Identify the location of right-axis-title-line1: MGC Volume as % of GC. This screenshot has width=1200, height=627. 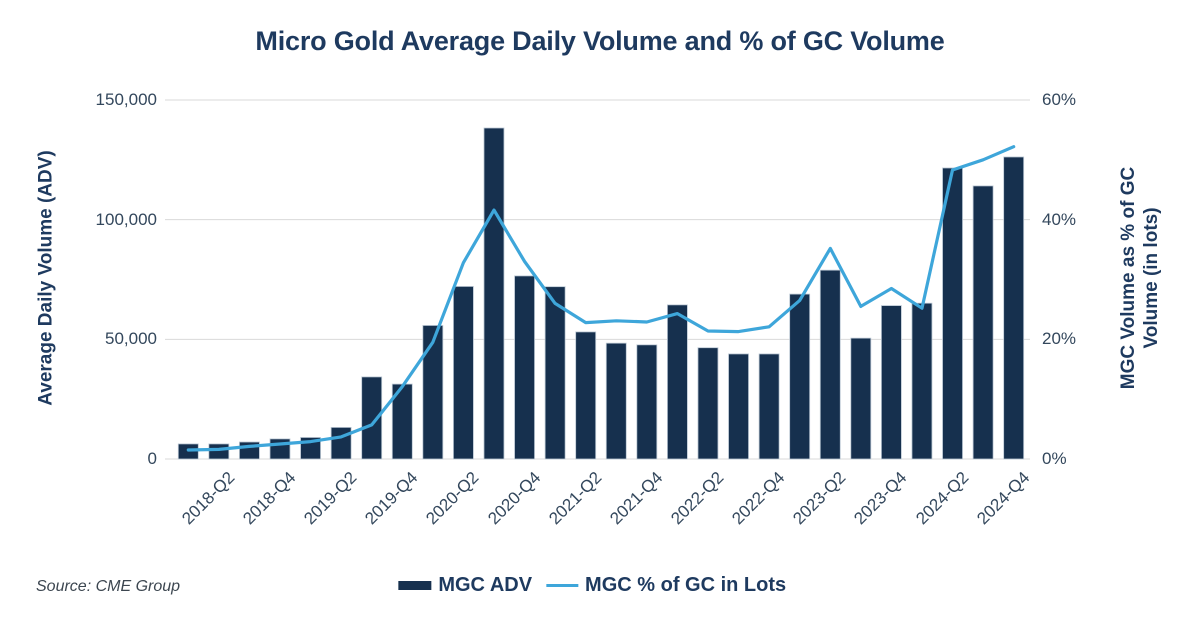
(1128, 278).